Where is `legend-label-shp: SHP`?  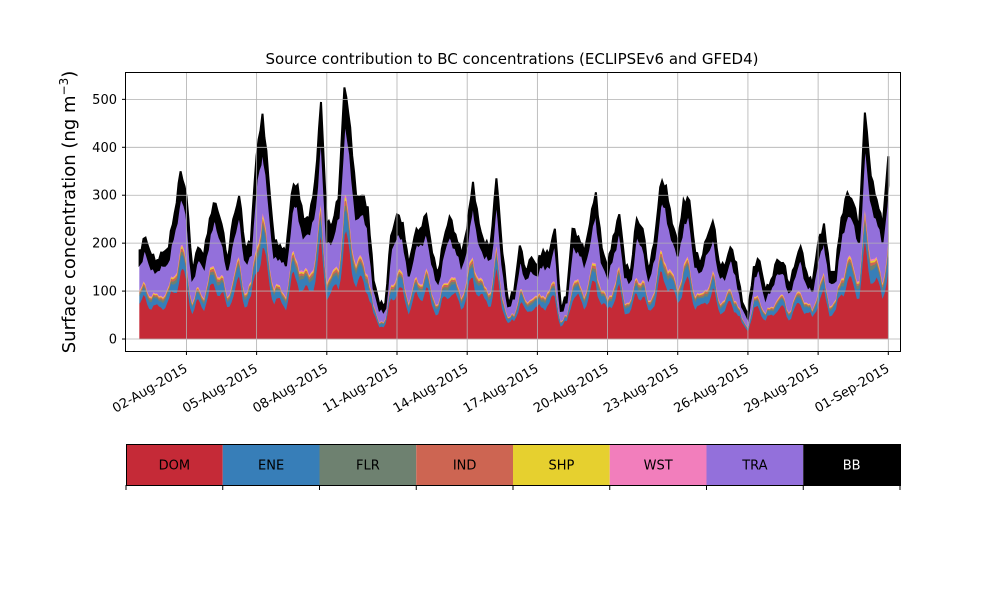
legend-label-shp: SHP is located at coordinates (561, 466).